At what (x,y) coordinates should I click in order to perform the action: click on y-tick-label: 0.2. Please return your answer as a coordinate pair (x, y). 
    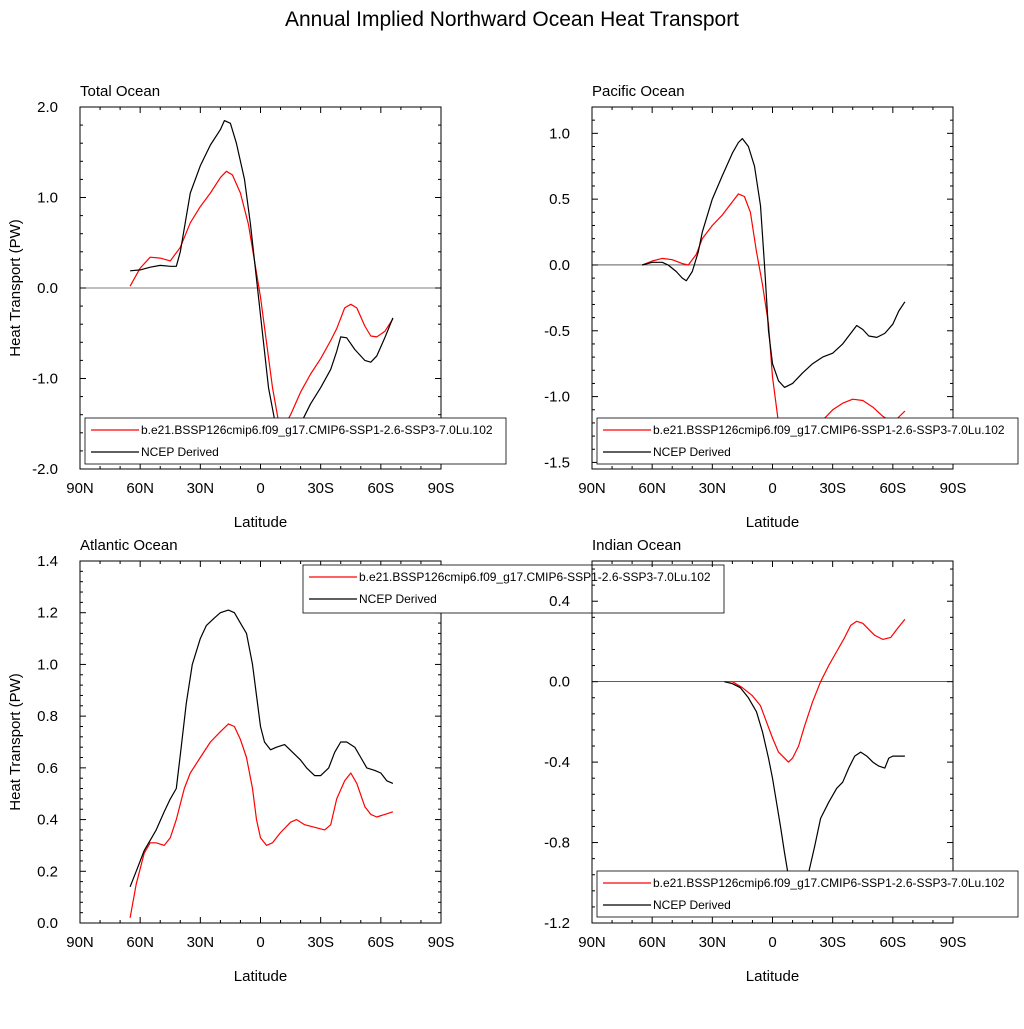
    Looking at the image, I should click on (47, 871).